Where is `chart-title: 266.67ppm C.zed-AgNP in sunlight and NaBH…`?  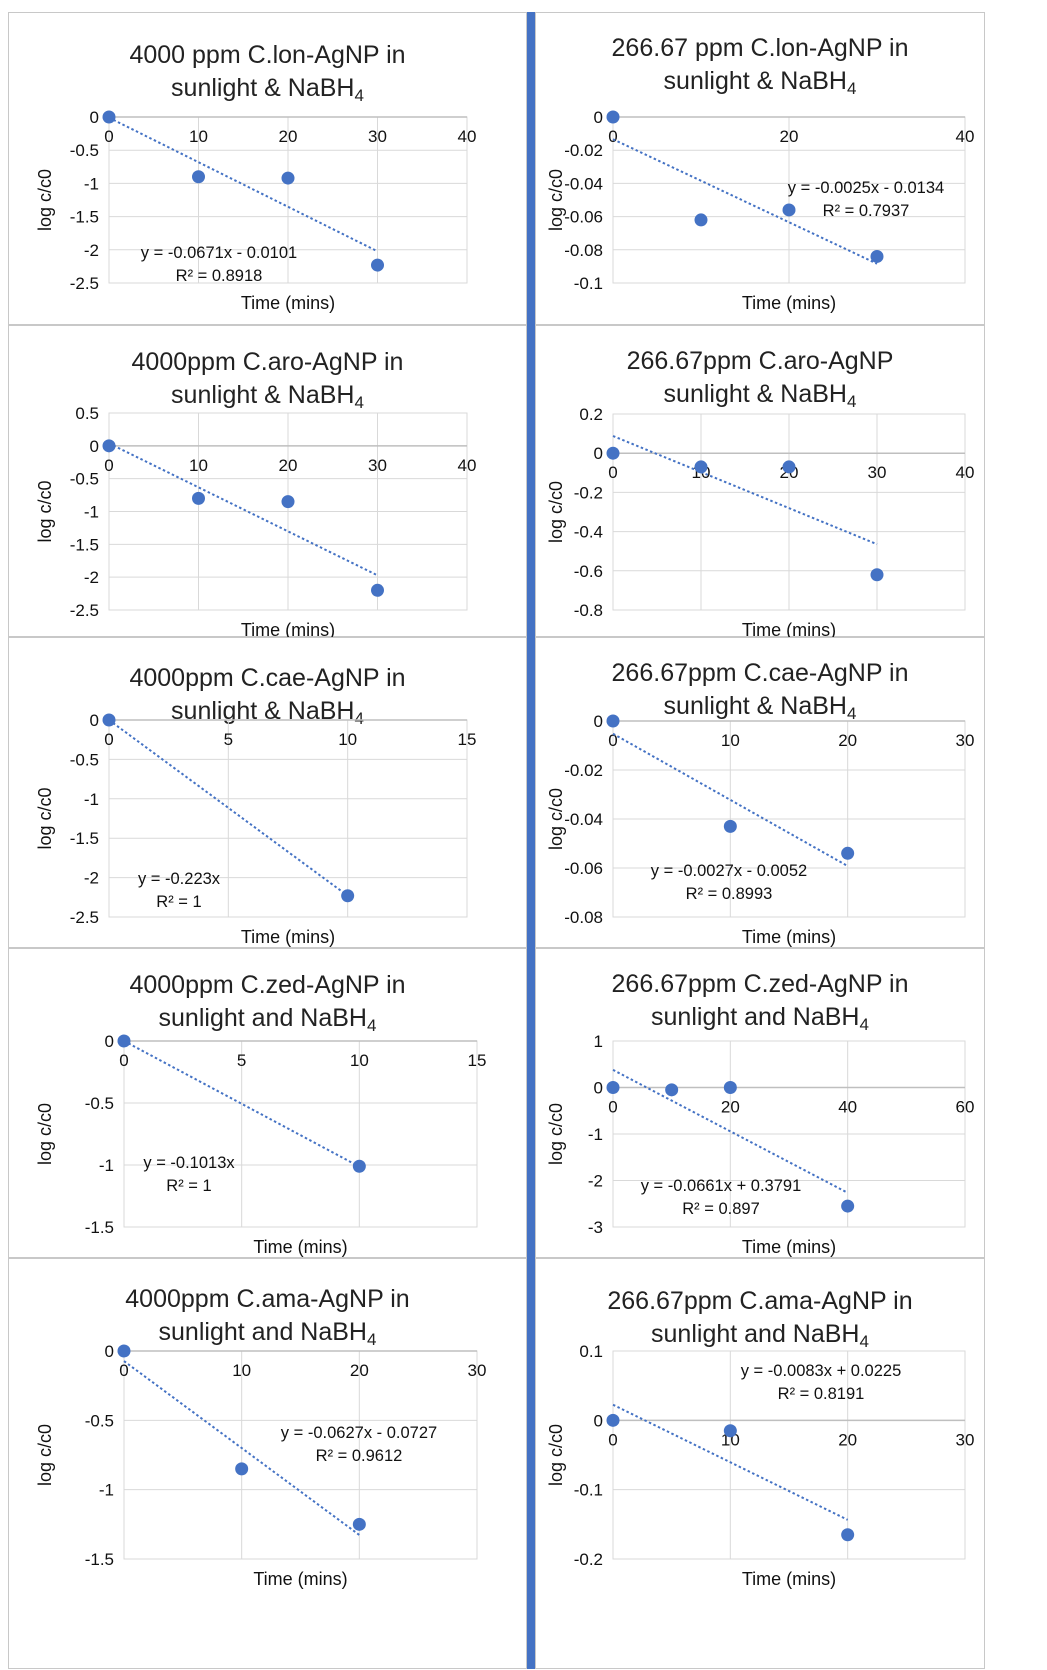
chart-title: 266.67ppm C.zed-AgNP in sunlight and NaBH… is located at coordinates (760, 1001).